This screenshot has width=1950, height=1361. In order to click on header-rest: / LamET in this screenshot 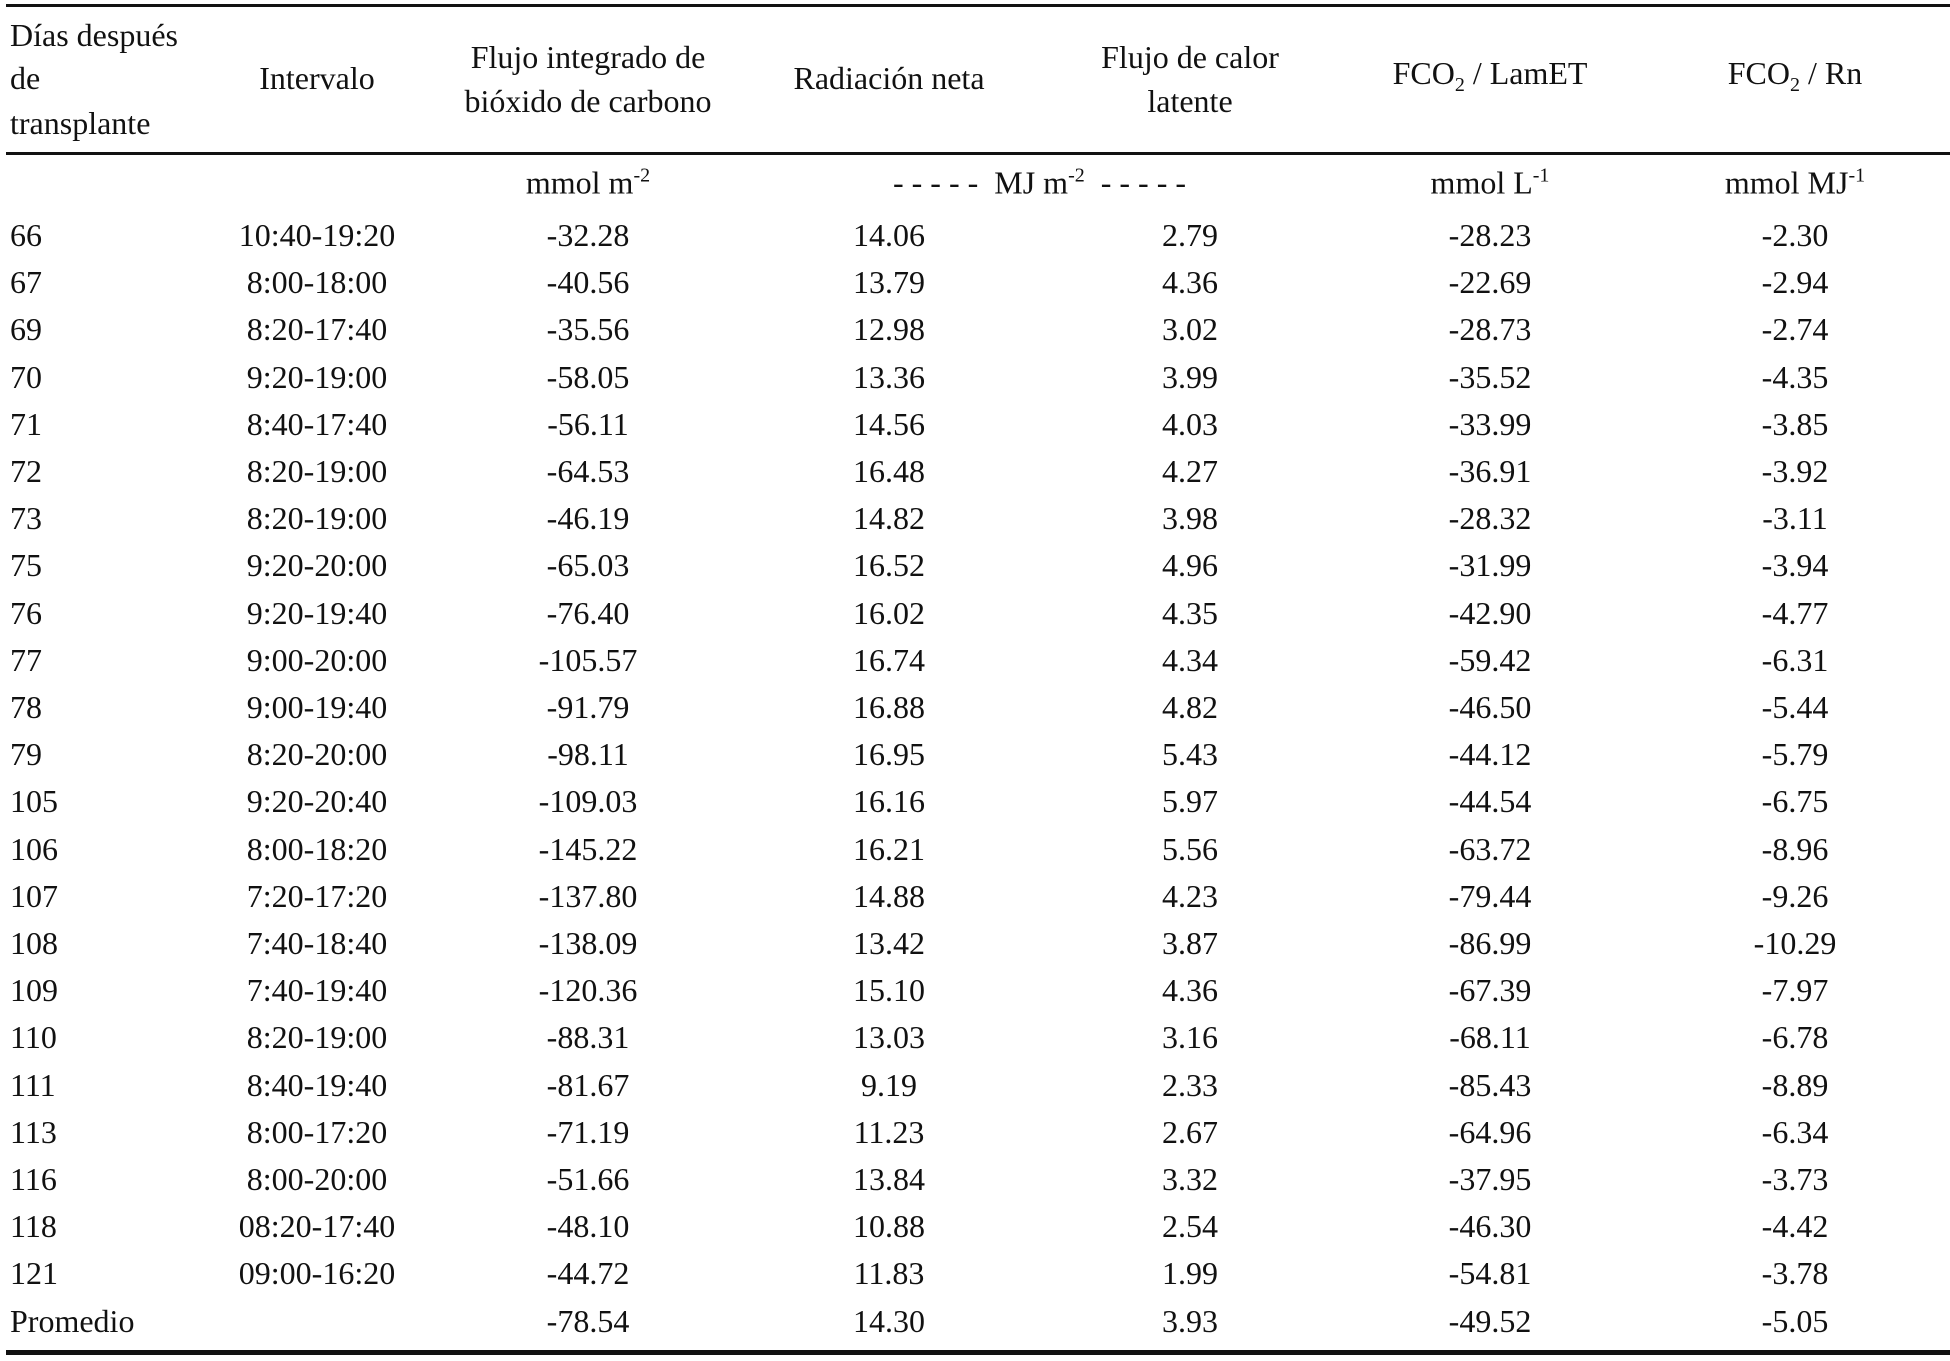, I will do `click(1526, 72)`.